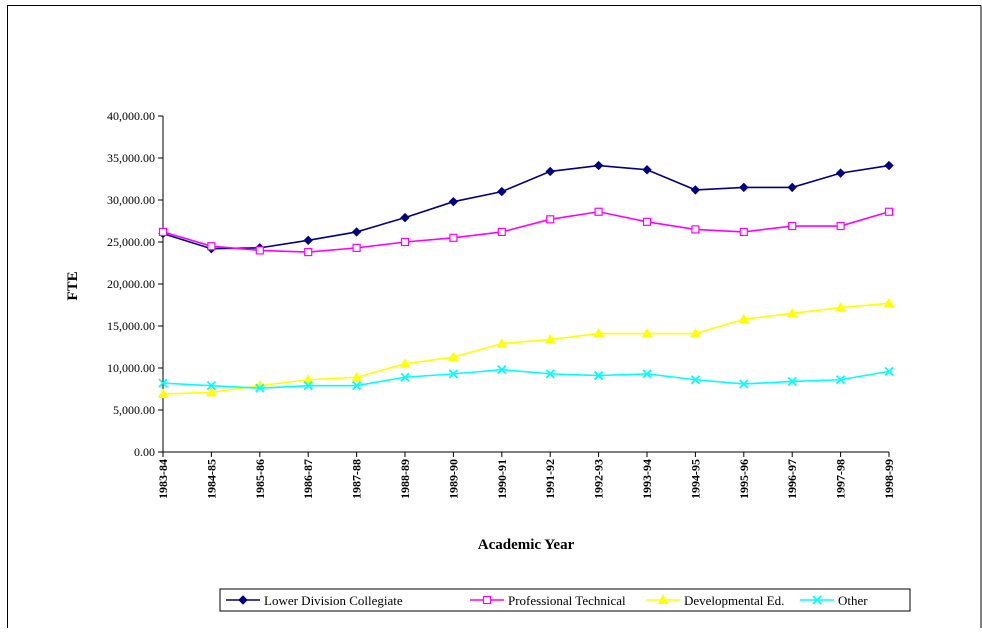 The width and height of the screenshot is (982, 633). What do you see at coordinates (841, 479) in the screenshot?
I see `x-tick-label: 1997-98` at bounding box center [841, 479].